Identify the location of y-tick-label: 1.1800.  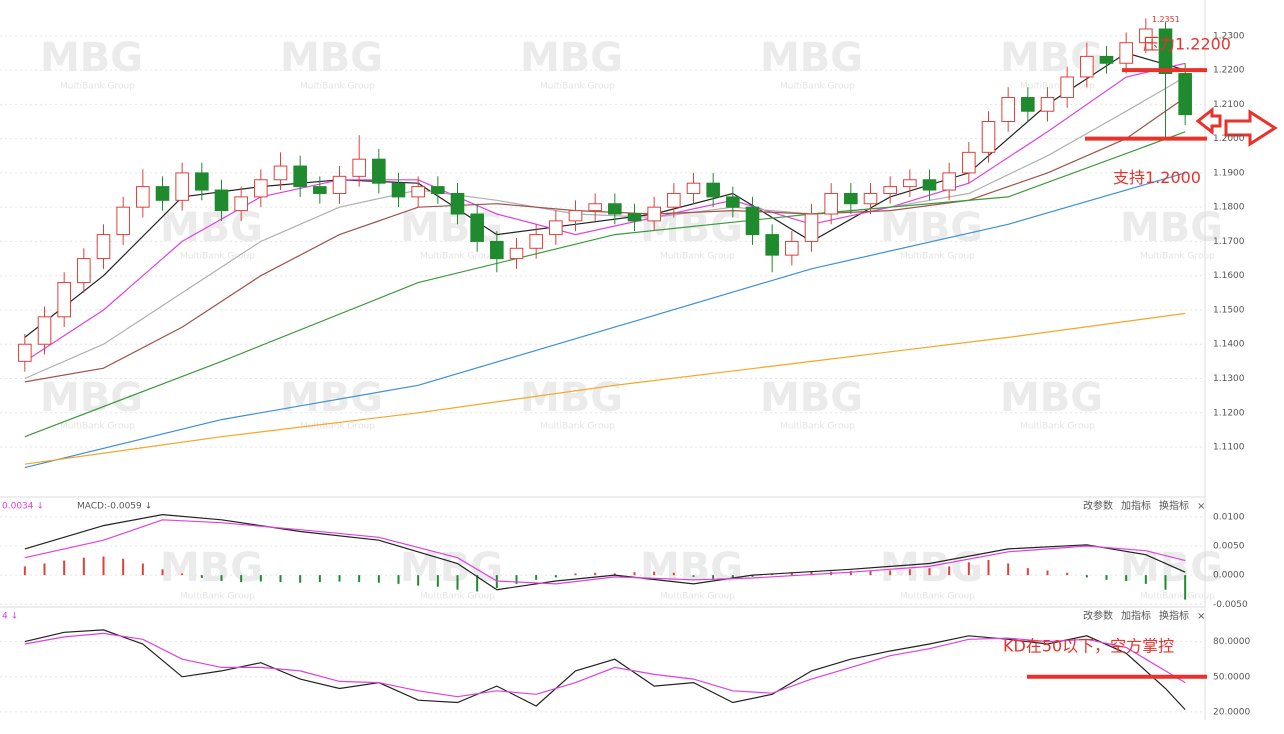
(1229, 208).